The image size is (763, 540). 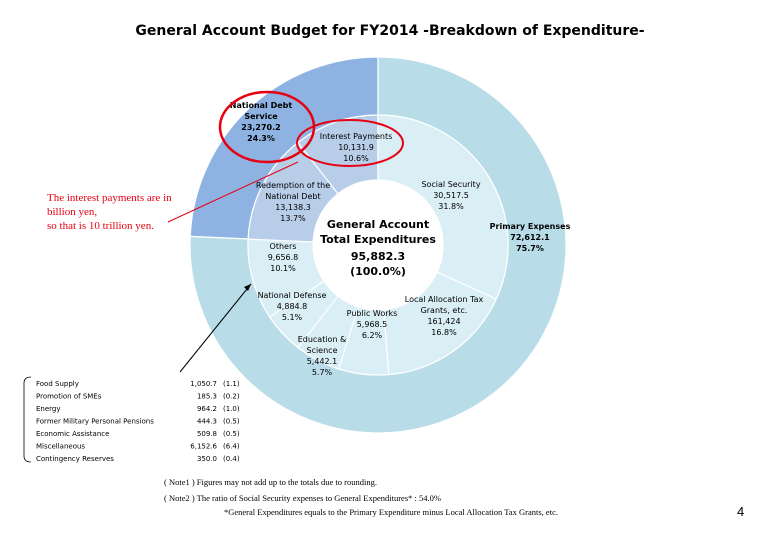 What do you see at coordinates (231, 422) in the screenshot?
I see `breakdown-pct-3: (0.5)` at bounding box center [231, 422].